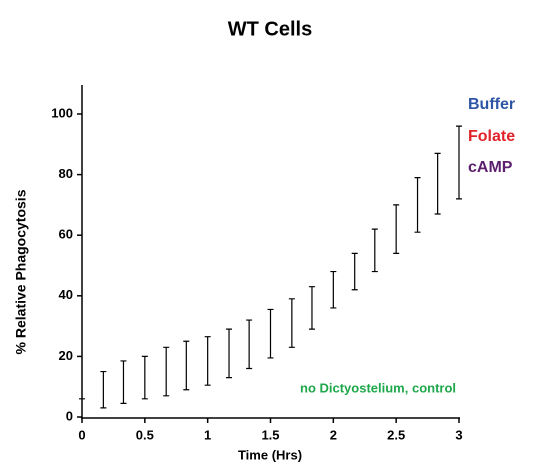  What do you see at coordinates (491, 104) in the screenshot?
I see `legend-label: Buffer` at bounding box center [491, 104].